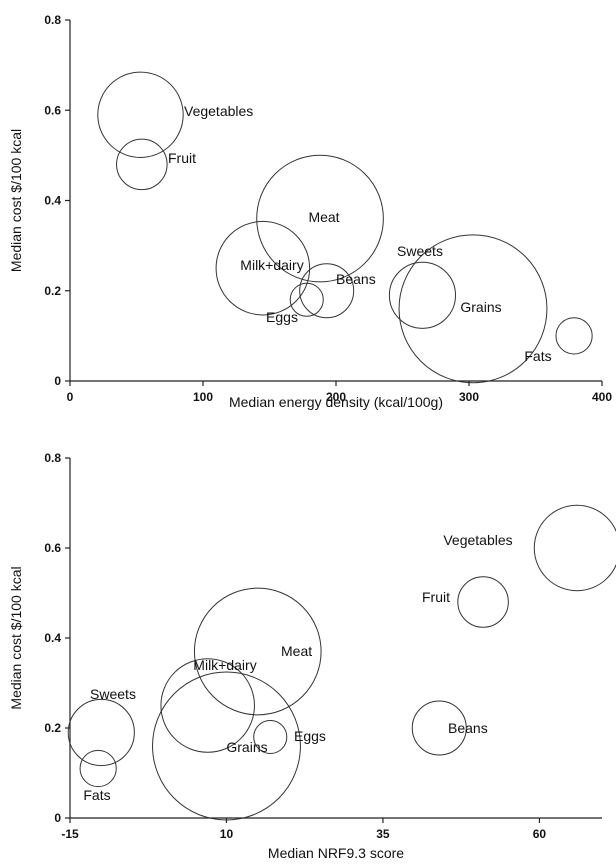  Describe the element at coordinates (57, 818) in the screenshot. I see `chart-2-y-tick-label: 0` at that location.